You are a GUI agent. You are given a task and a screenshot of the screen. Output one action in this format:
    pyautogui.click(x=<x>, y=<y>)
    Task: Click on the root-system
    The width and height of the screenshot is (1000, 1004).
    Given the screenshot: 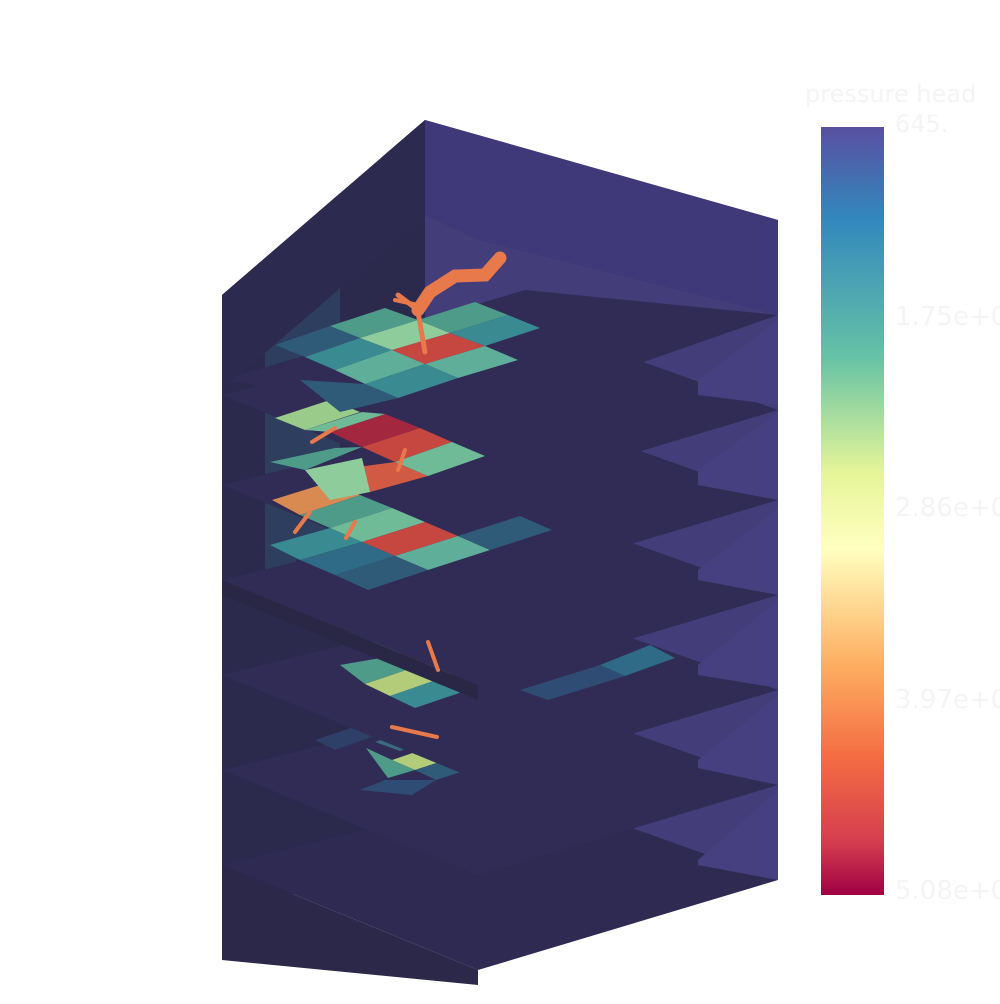 What is the action you would take?
    pyautogui.click(x=400, y=495)
    